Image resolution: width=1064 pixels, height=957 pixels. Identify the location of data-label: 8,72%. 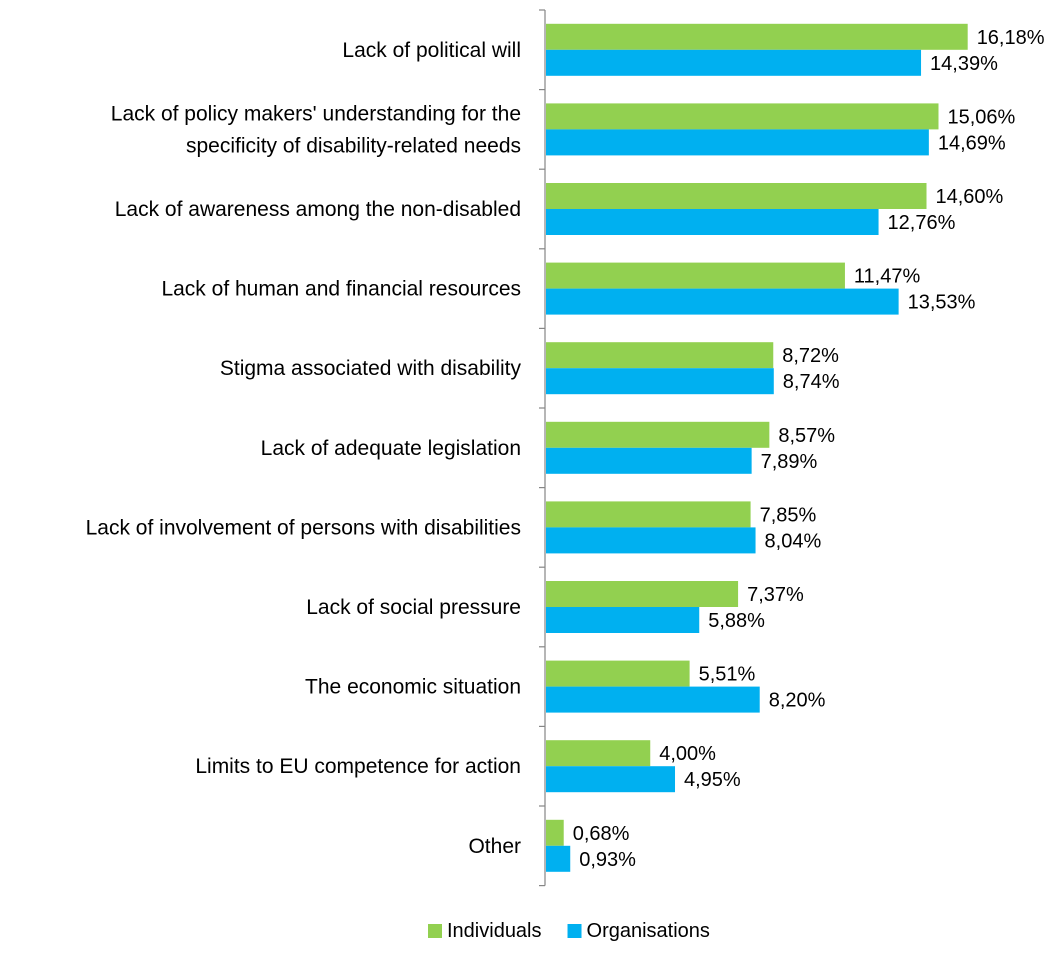
(810, 356).